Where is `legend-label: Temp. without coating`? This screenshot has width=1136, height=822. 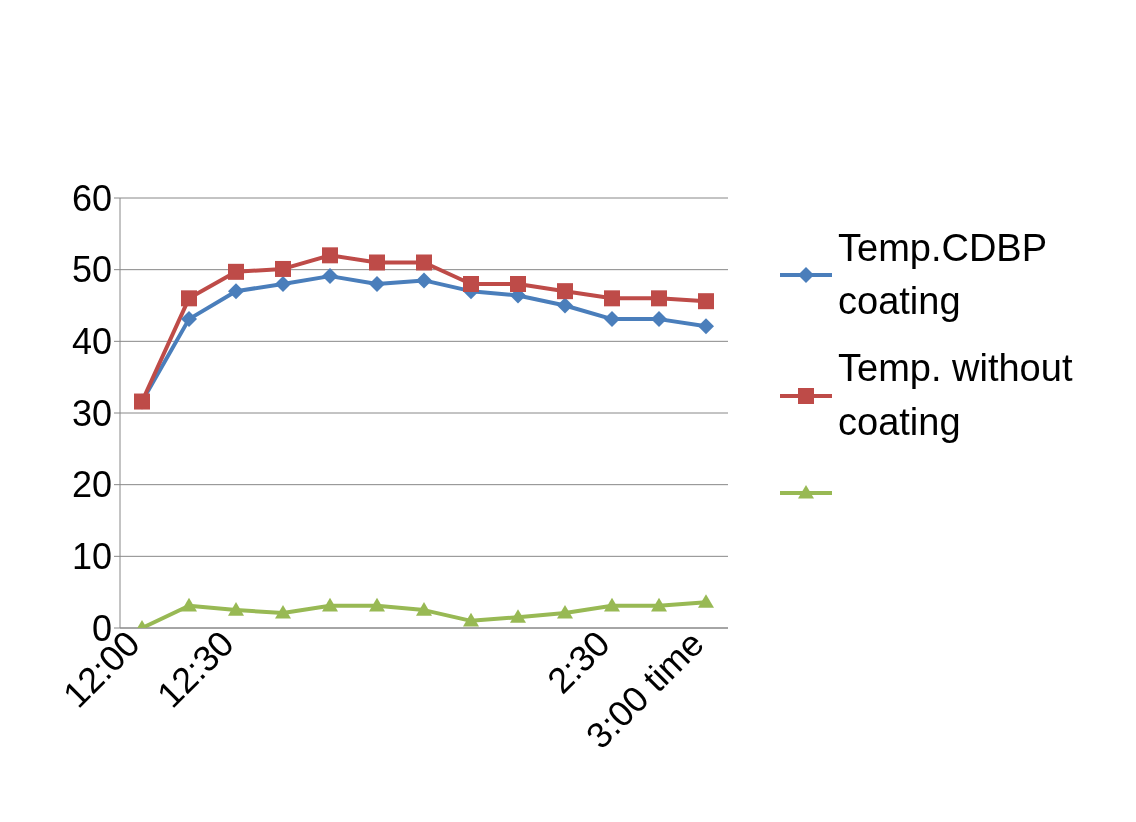 legend-label: Temp. without coating is located at coordinates (956, 395).